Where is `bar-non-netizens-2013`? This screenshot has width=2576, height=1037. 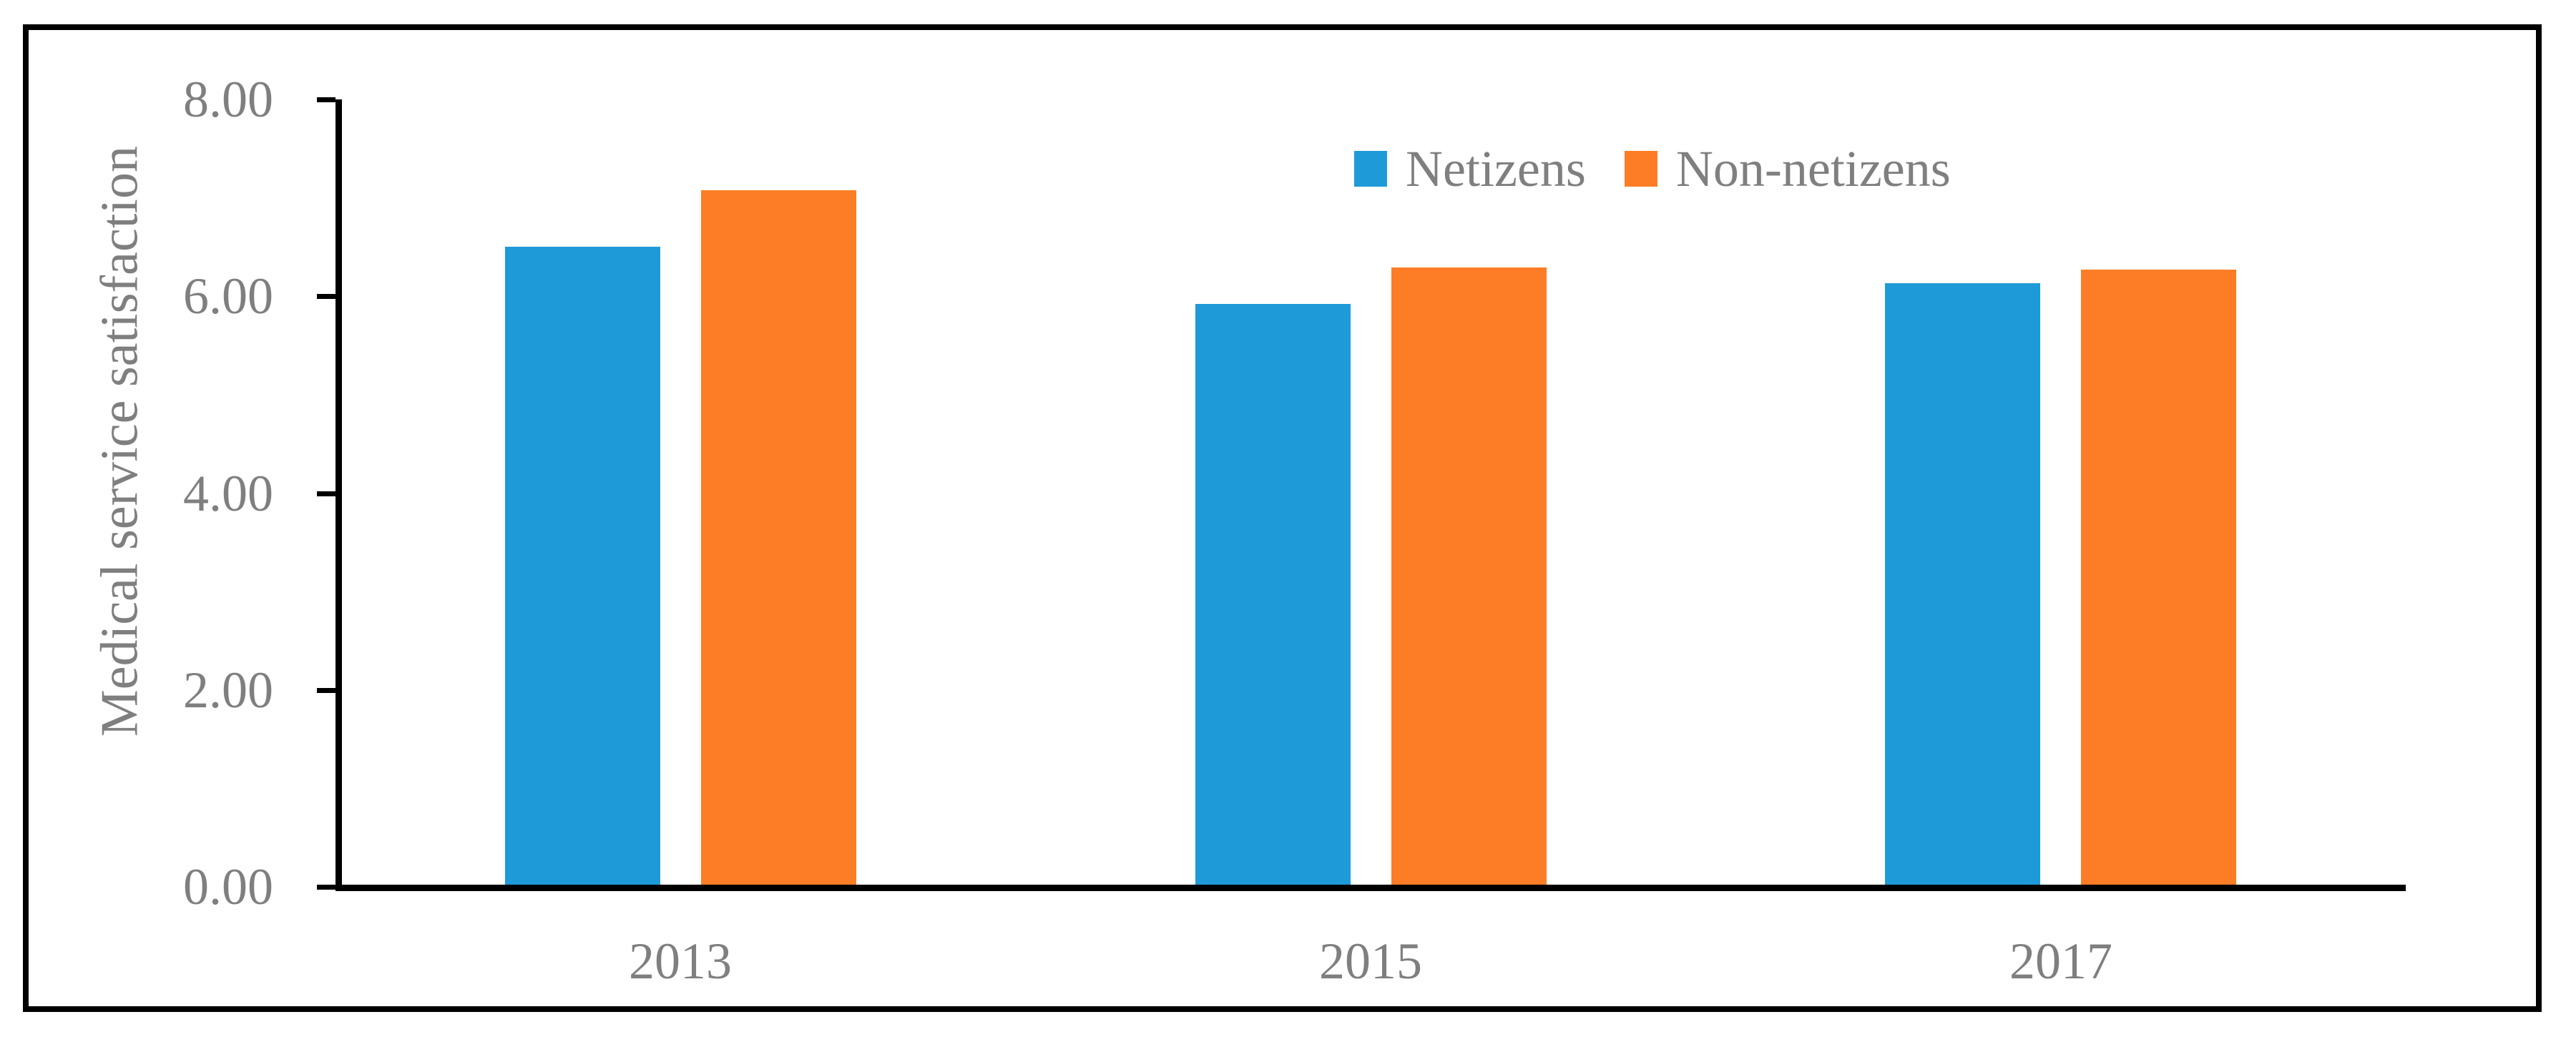
bar-non-netizens-2013 is located at coordinates (778, 537).